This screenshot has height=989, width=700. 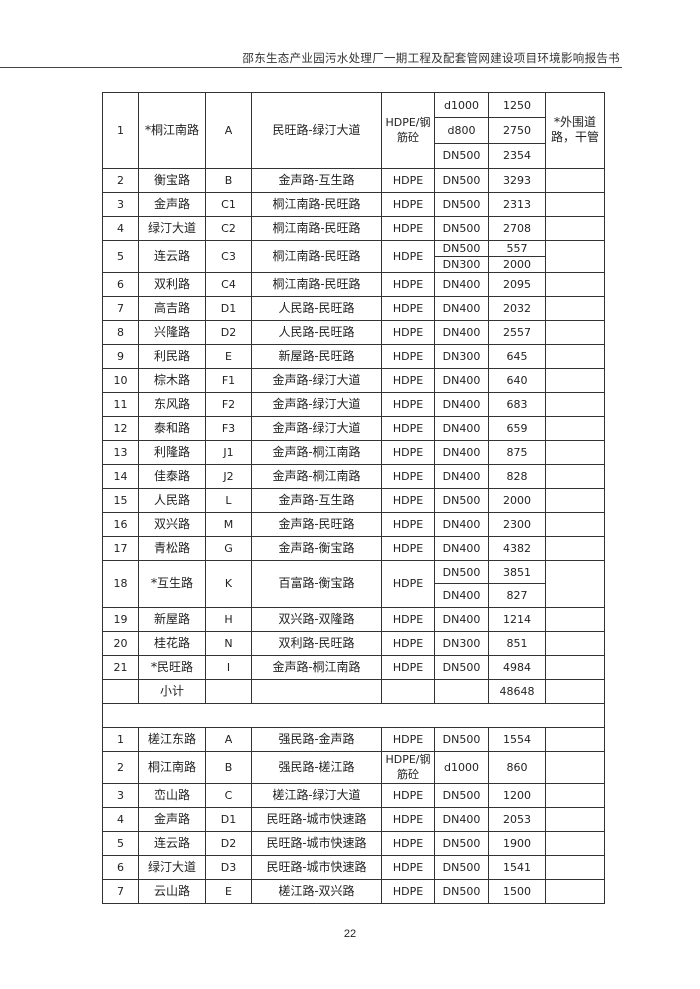 I want to click on pipe-length: 828, so click(x=517, y=476).